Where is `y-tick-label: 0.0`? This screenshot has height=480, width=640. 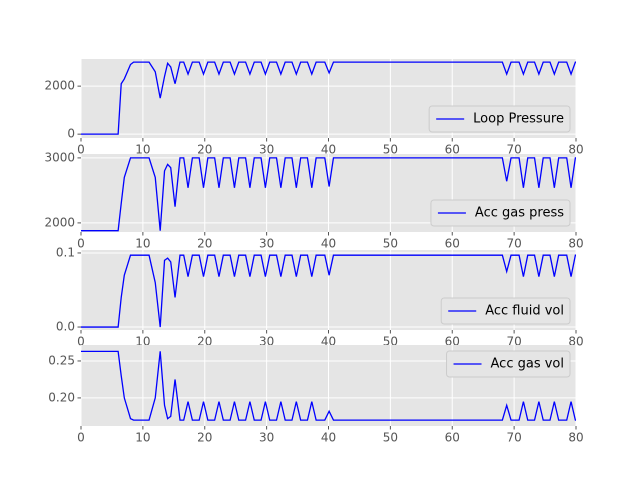
y-tick-label: 0.0 is located at coordinates (65, 327).